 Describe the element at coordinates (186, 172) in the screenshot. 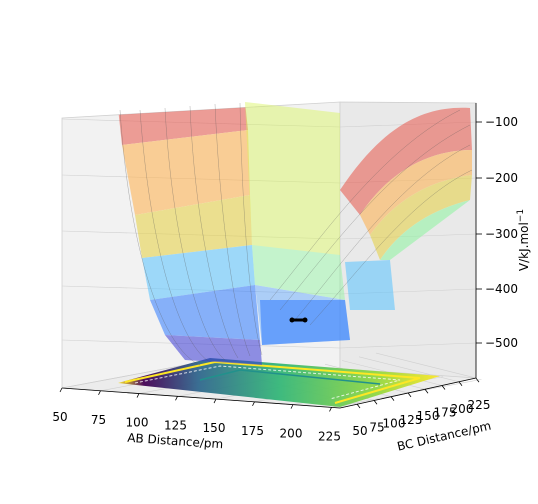

I see `surface-band-orange` at that location.